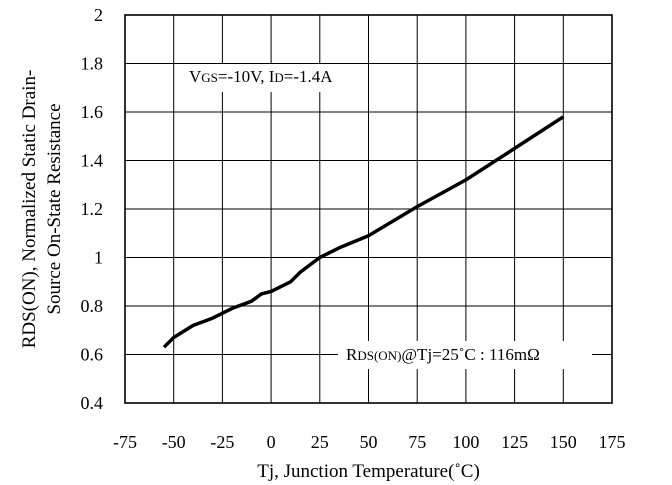 Image resolution: width=672 pixels, height=485 pixels. What do you see at coordinates (271, 442) in the screenshot?
I see `x-tick-label: 0` at bounding box center [271, 442].